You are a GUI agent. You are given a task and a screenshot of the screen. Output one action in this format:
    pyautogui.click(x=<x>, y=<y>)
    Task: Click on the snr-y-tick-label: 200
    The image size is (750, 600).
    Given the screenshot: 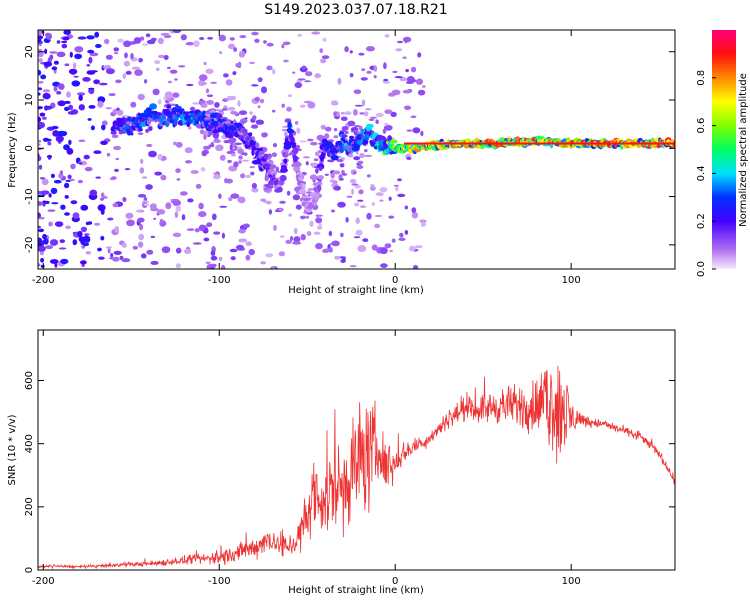 What is the action you would take?
    pyautogui.click(x=29, y=506)
    